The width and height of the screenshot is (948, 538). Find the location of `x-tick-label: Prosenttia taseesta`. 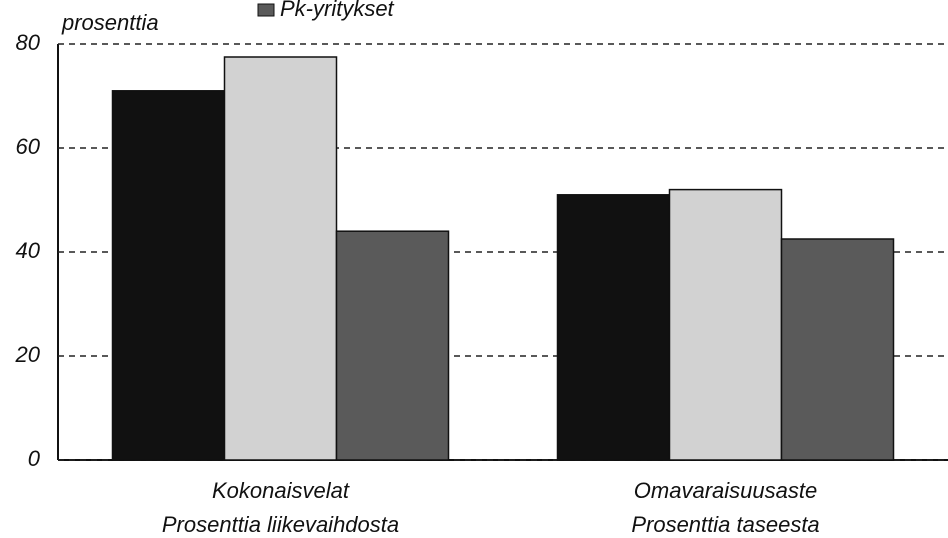

x-tick-label: Prosenttia taseesta is located at coordinates (725, 524).